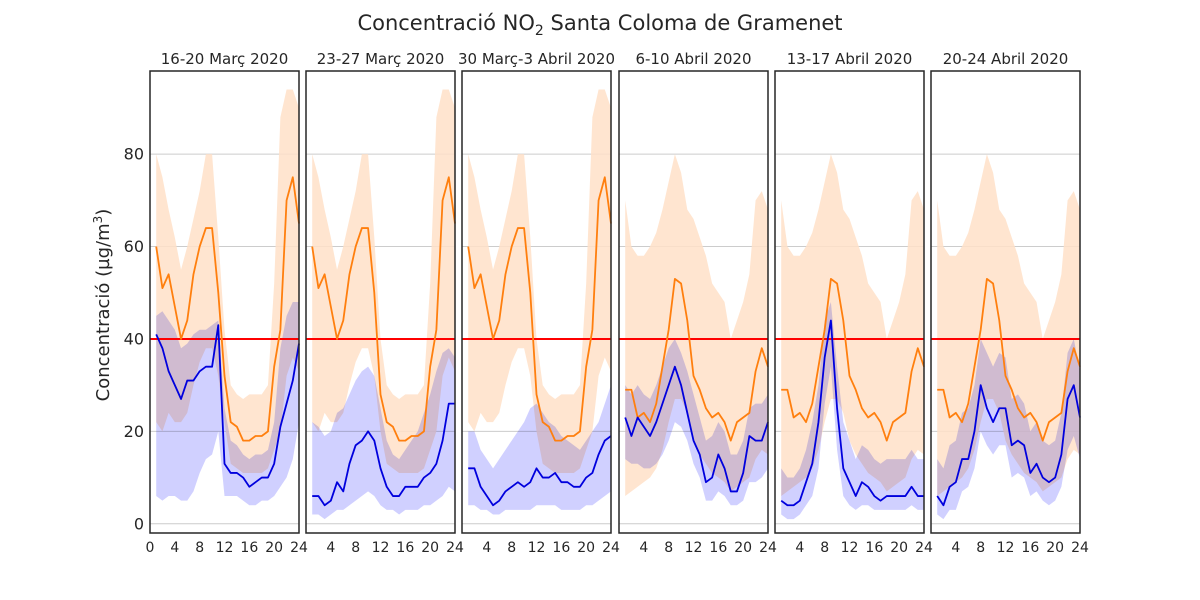 Image resolution: width=1200 pixels, height=600 pixels. I want to click on panel: 20-24 Abril 2020 4 8 12 16 20 24, so click(1009, 303).